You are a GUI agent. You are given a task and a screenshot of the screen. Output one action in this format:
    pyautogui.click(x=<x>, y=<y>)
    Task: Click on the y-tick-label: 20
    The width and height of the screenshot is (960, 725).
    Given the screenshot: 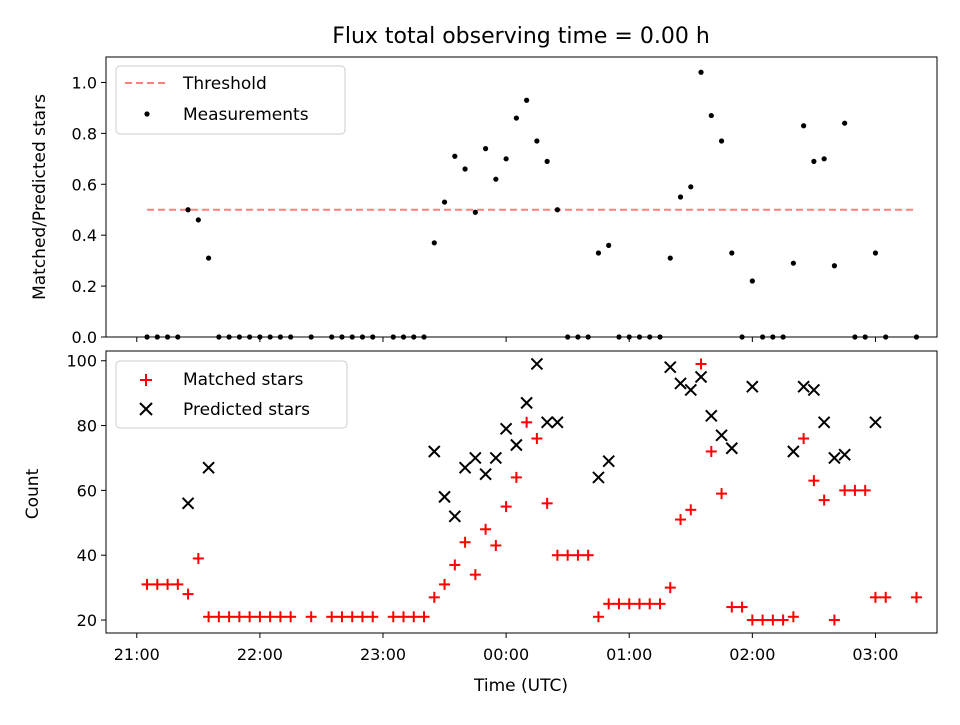 What is the action you would take?
    pyautogui.click(x=87, y=620)
    